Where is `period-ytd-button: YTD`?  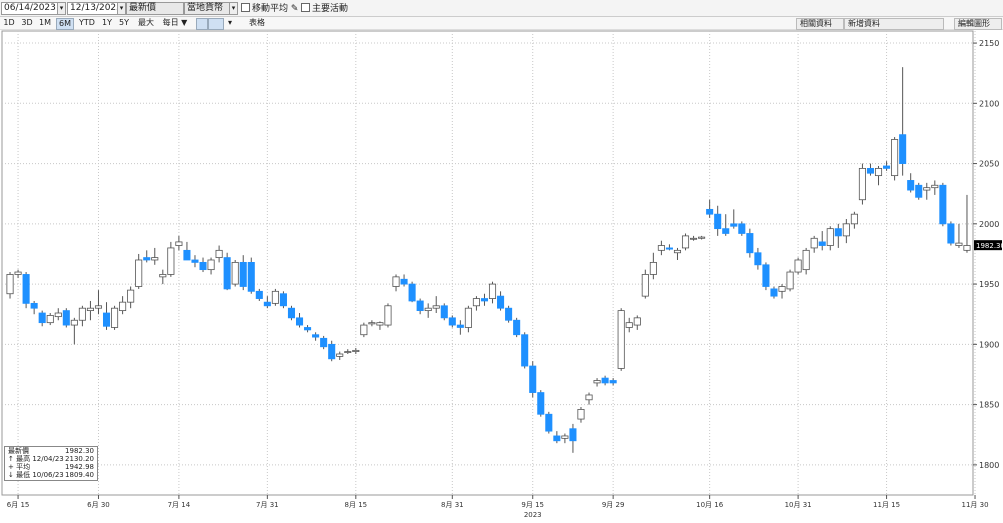
period-ytd-button: YTD is located at coordinates (87, 22).